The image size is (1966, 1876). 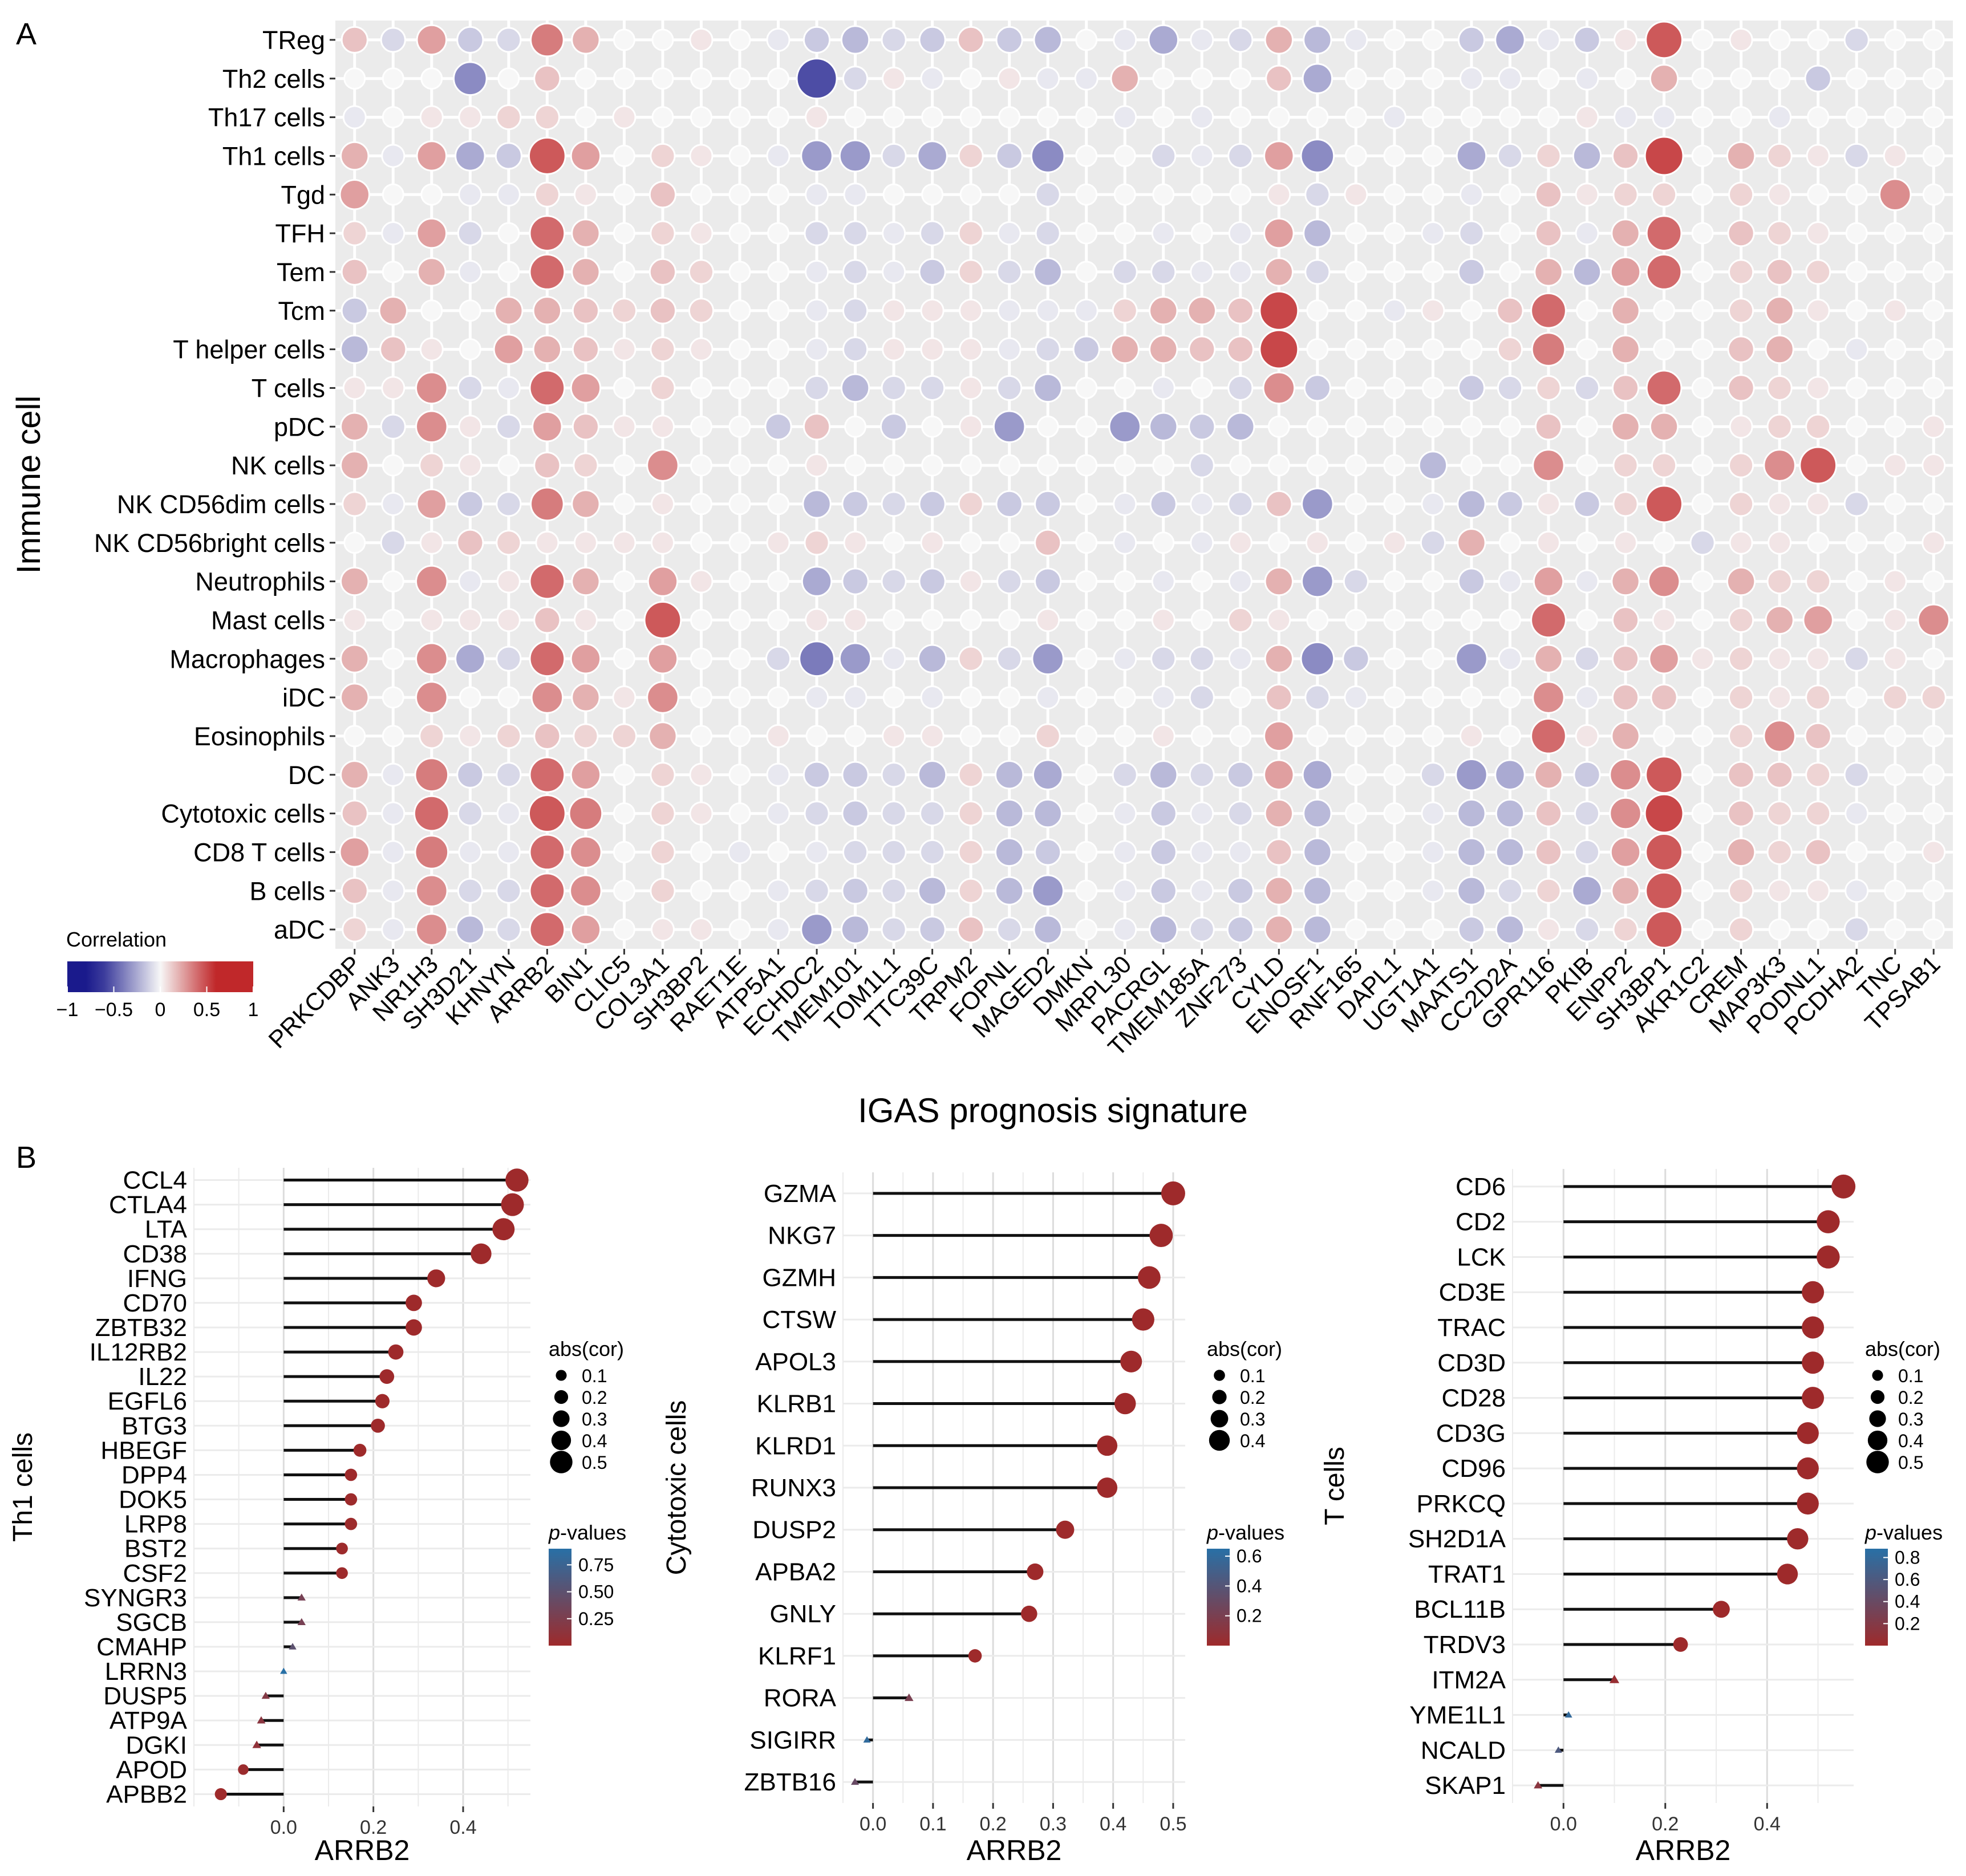 What do you see at coordinates (394, 388) in the screenshot?
I see `heatmap-cell-t-cells-ank3` at bounding box center [394, 388].